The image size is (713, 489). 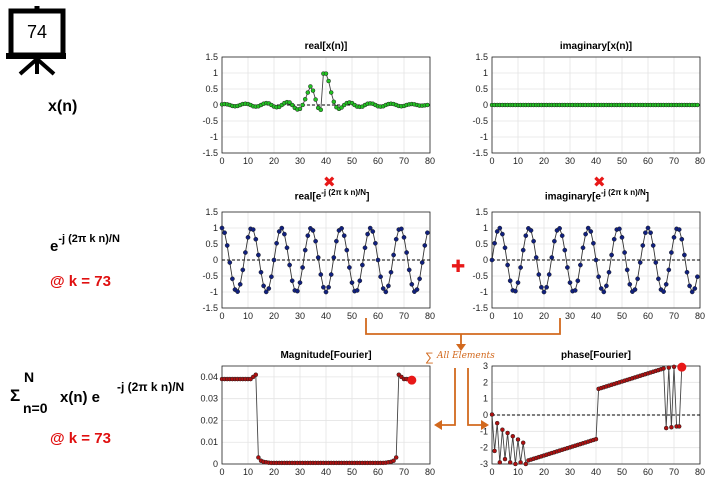 What do you see at coordinates (209, 442) in the screenshot?
I see `y-tick-label: 0.01` at bounding box center [209, 442].